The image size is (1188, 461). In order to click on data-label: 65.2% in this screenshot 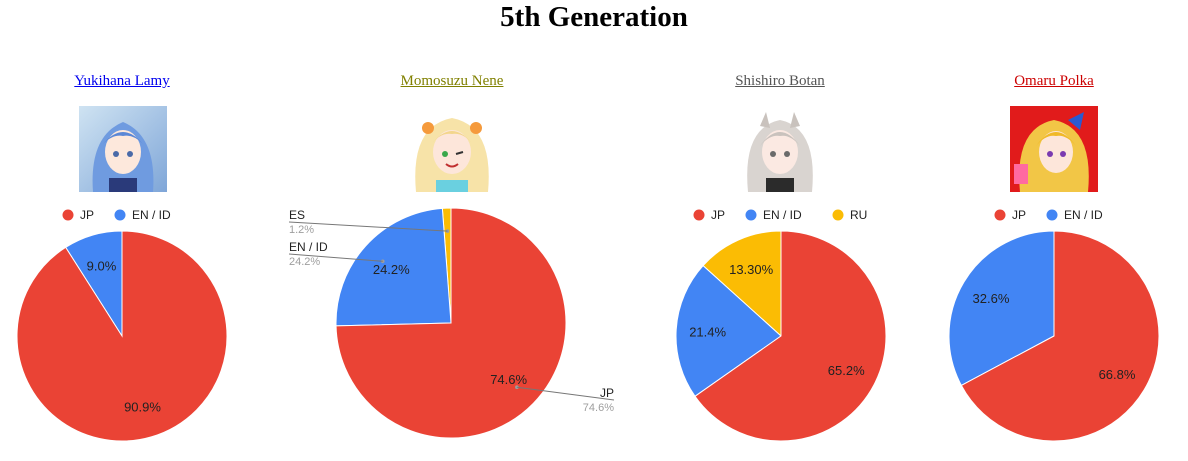, I will do `click(846, 370)`.